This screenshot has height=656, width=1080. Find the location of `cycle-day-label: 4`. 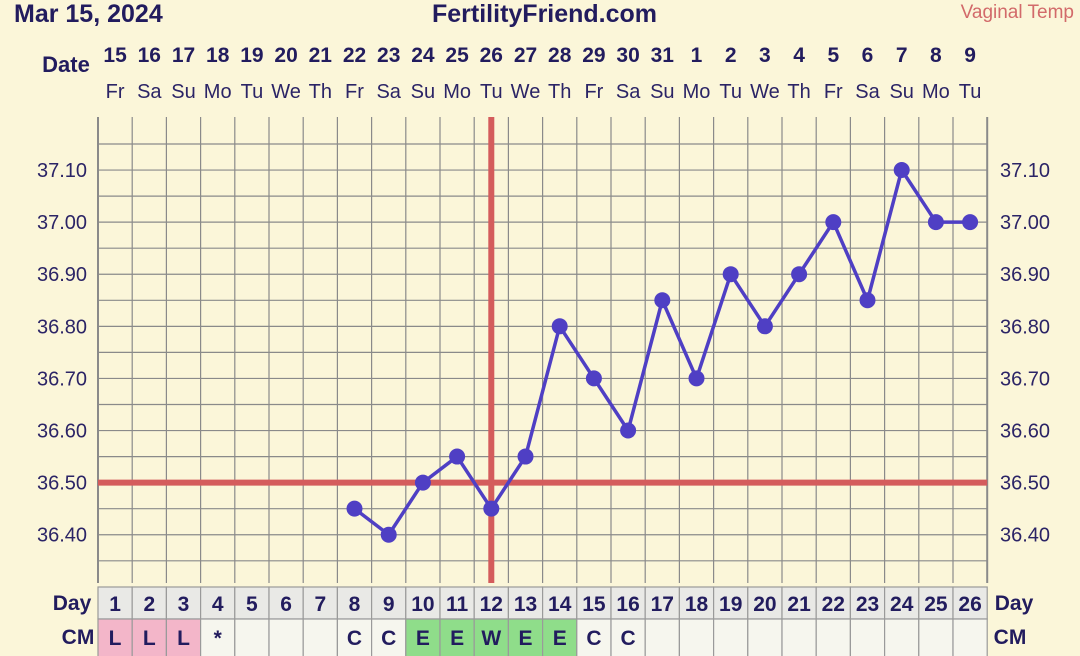

cycle-day-label: 4 is located at coordinates (218, 604).